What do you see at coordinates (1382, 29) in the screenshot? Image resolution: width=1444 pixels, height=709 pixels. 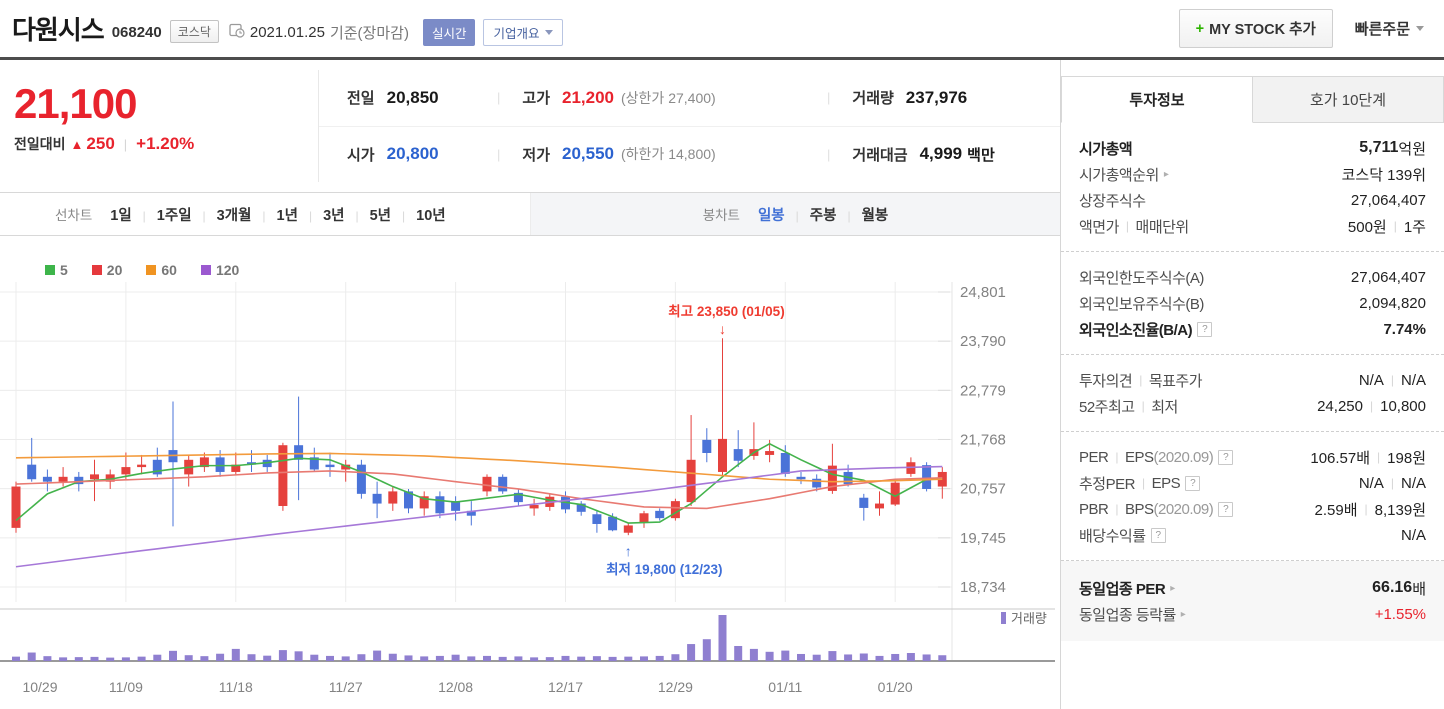 I see `quick-order-label: 빠른주문` at bounding box center [1382, 29].